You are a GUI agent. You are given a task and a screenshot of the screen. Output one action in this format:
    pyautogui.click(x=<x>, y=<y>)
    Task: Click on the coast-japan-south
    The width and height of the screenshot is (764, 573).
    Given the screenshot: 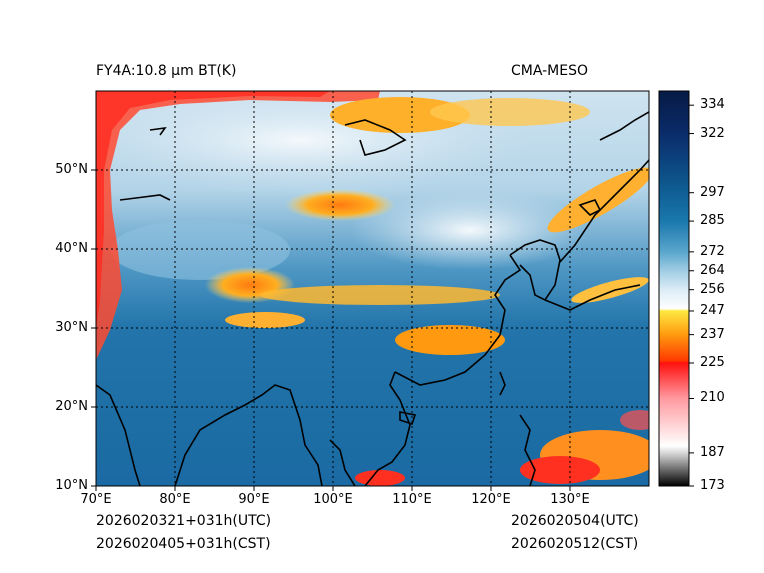 What is the action you would take?
    pyautogui.click(x=592, y=297)
    